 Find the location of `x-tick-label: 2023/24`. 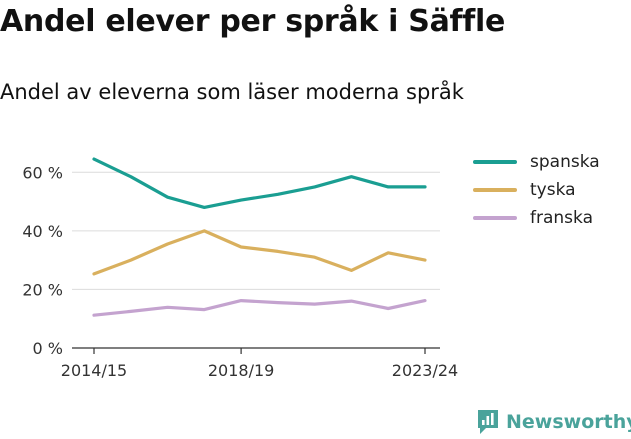

x-tick-label: 2023/24 is located at coordinates (425, 370).